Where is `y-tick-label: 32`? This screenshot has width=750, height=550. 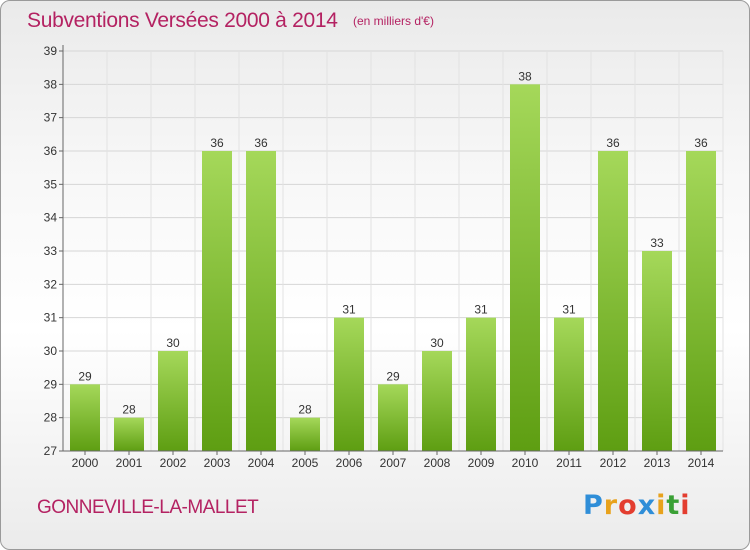 y-tick-label: 32 is located at coordinates (51, 284).